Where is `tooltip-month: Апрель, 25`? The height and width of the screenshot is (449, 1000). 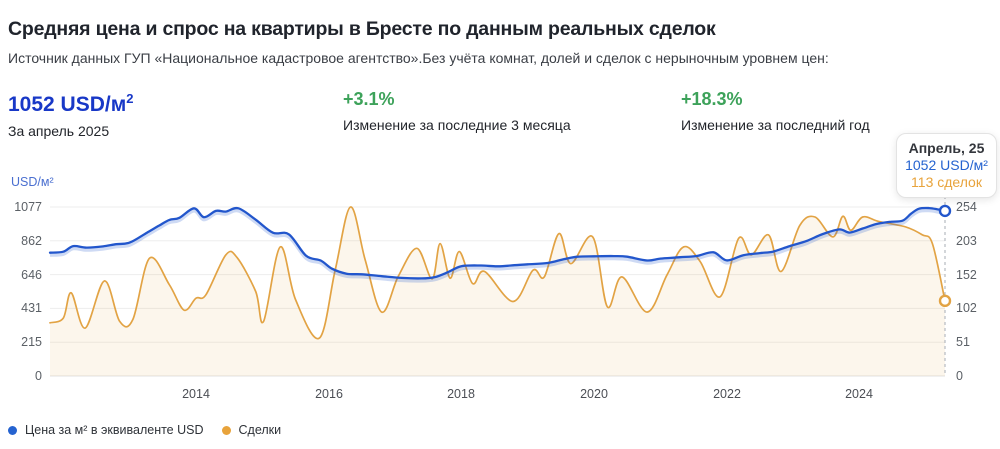 tooltip-month: Апрель, 25 is located at coordinates (946, 148).